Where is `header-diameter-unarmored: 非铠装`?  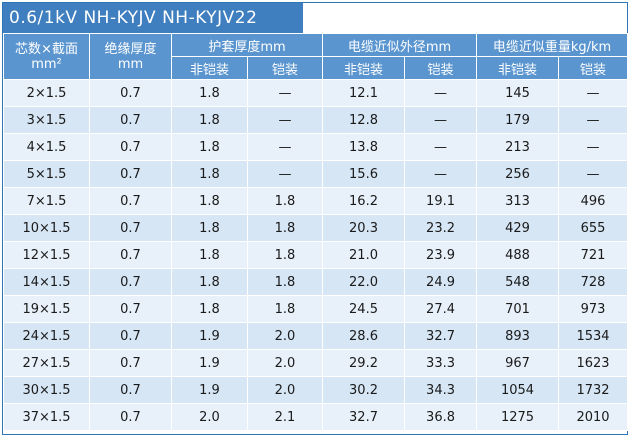 header-diameter-unarmored: 非铠装 is located at coordinates (364, 68).